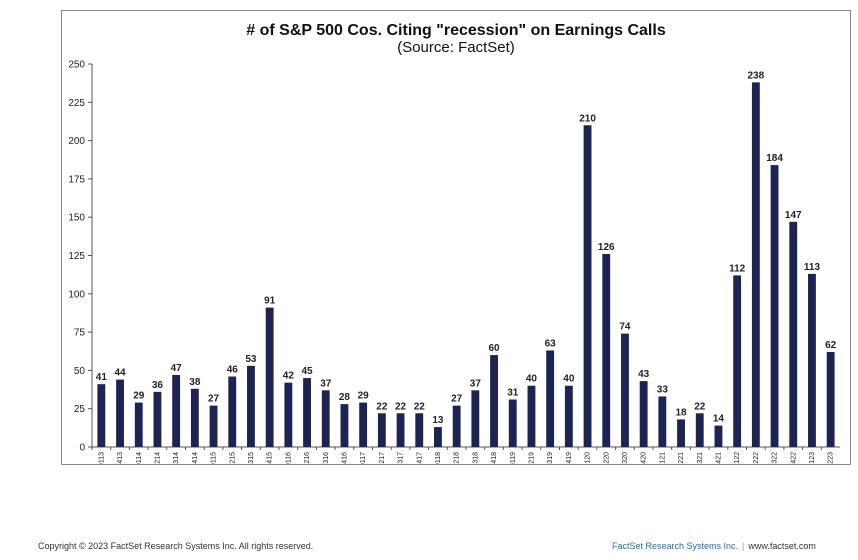 The width and height of the screenshot is (858, 560). I want to click on data-label: 14, so click(719, 419).